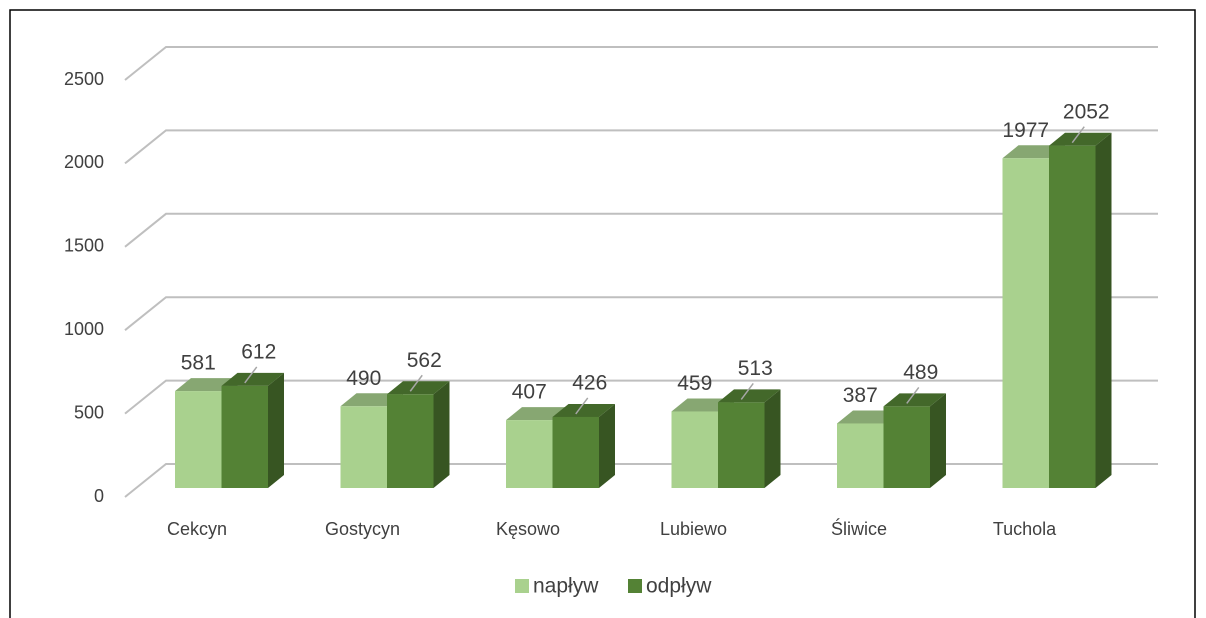 Image resolution: width=1206 pixels, height=618 pixels. What do you see at coordinates (694, 383) in the screenshot?
I see `value-label: 459` at bounding box center [694, 383].